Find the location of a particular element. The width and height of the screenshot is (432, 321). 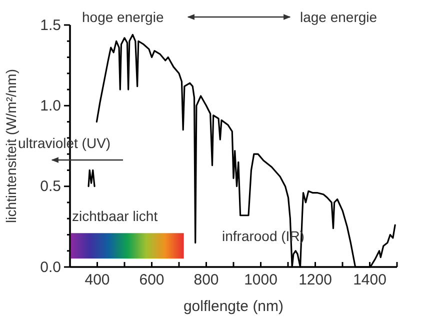

y-tick-label: 1.5 is located at coordinates (50, 25).